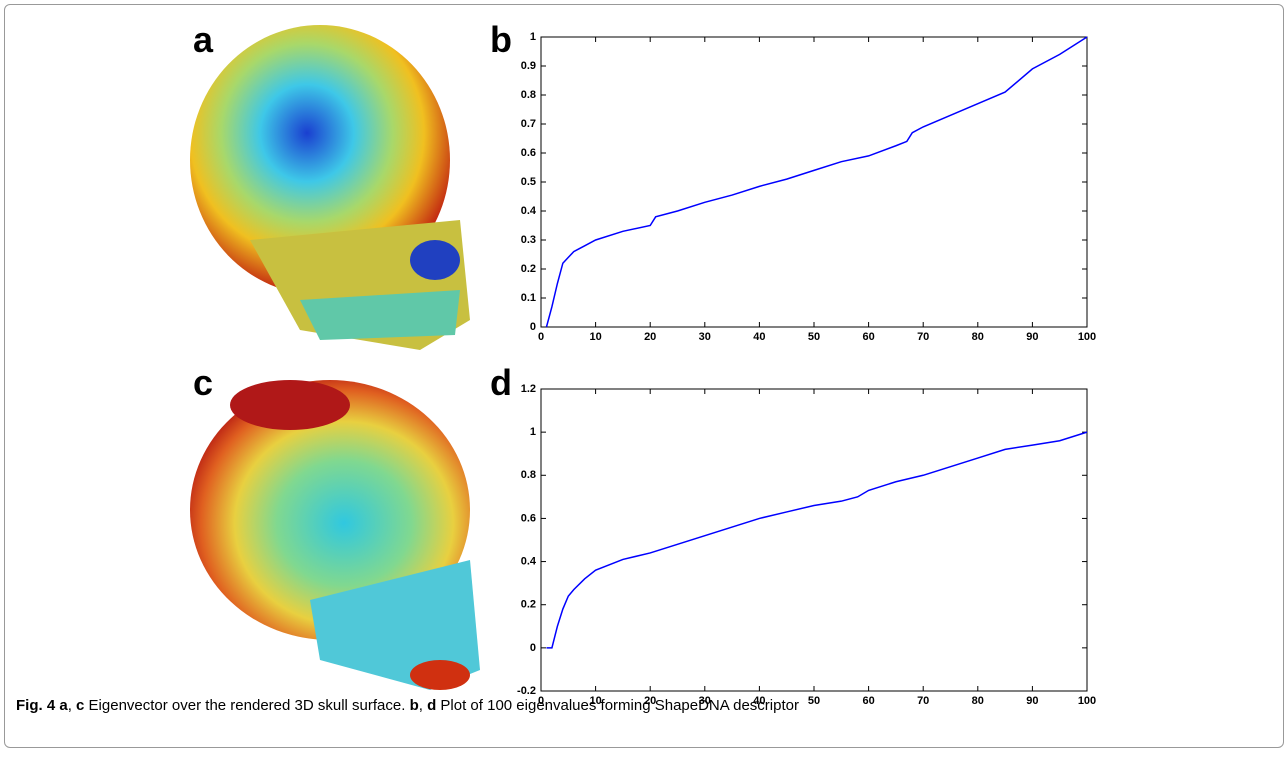  I want to click on caption-bold: c, so click(80, 705).